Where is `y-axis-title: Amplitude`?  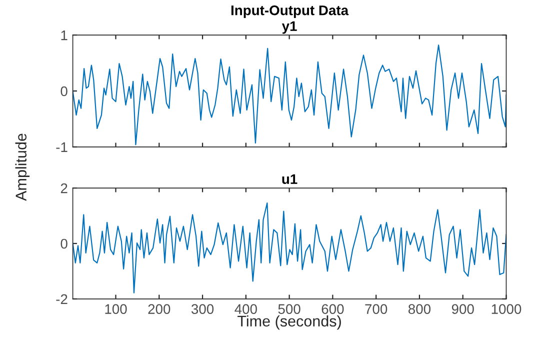
y-axis-title: Amplitude is located at coordinates (22, 167).